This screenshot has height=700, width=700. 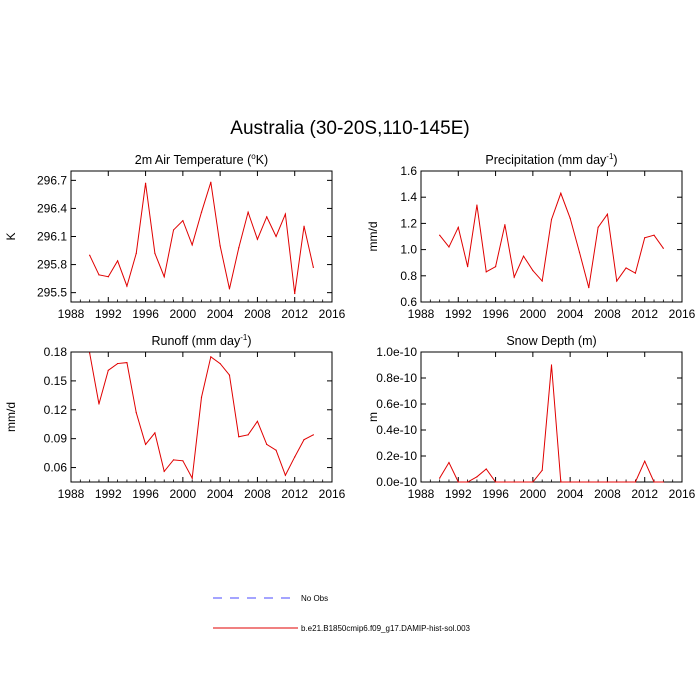 What do you see at coordinates (11, 236) in the screenshot?
I see `y-axis-label: K` at bounding box center [11, 236].